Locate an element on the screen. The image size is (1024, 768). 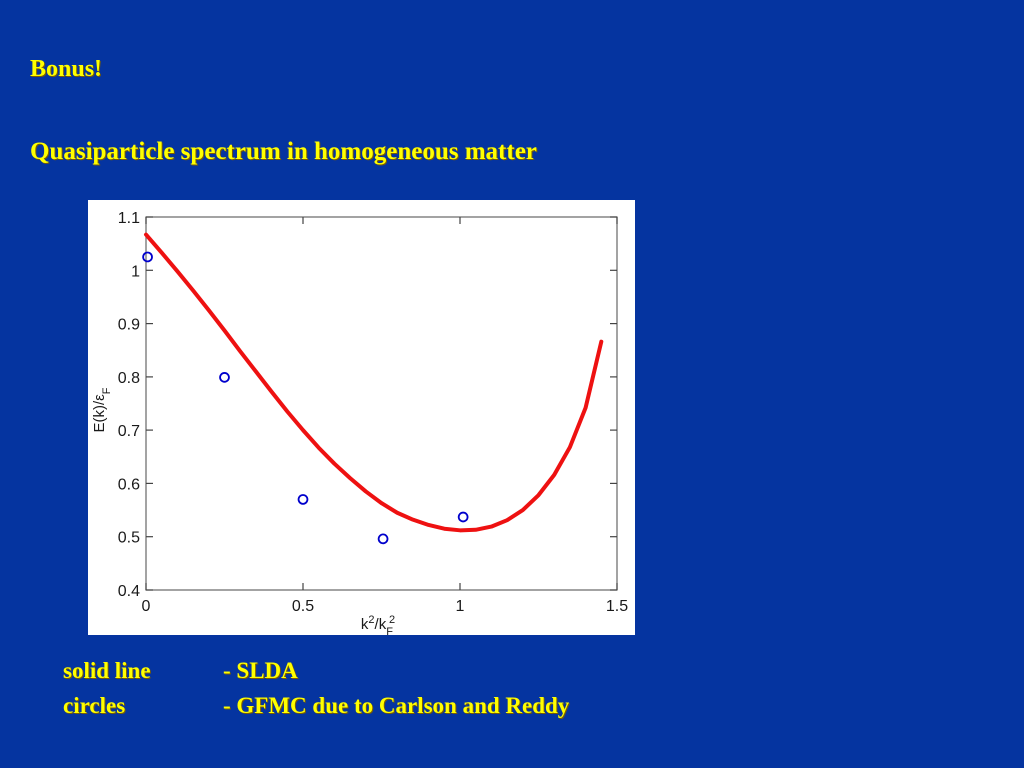
x-tick-label: 1 is located at coordinates (460, 606).